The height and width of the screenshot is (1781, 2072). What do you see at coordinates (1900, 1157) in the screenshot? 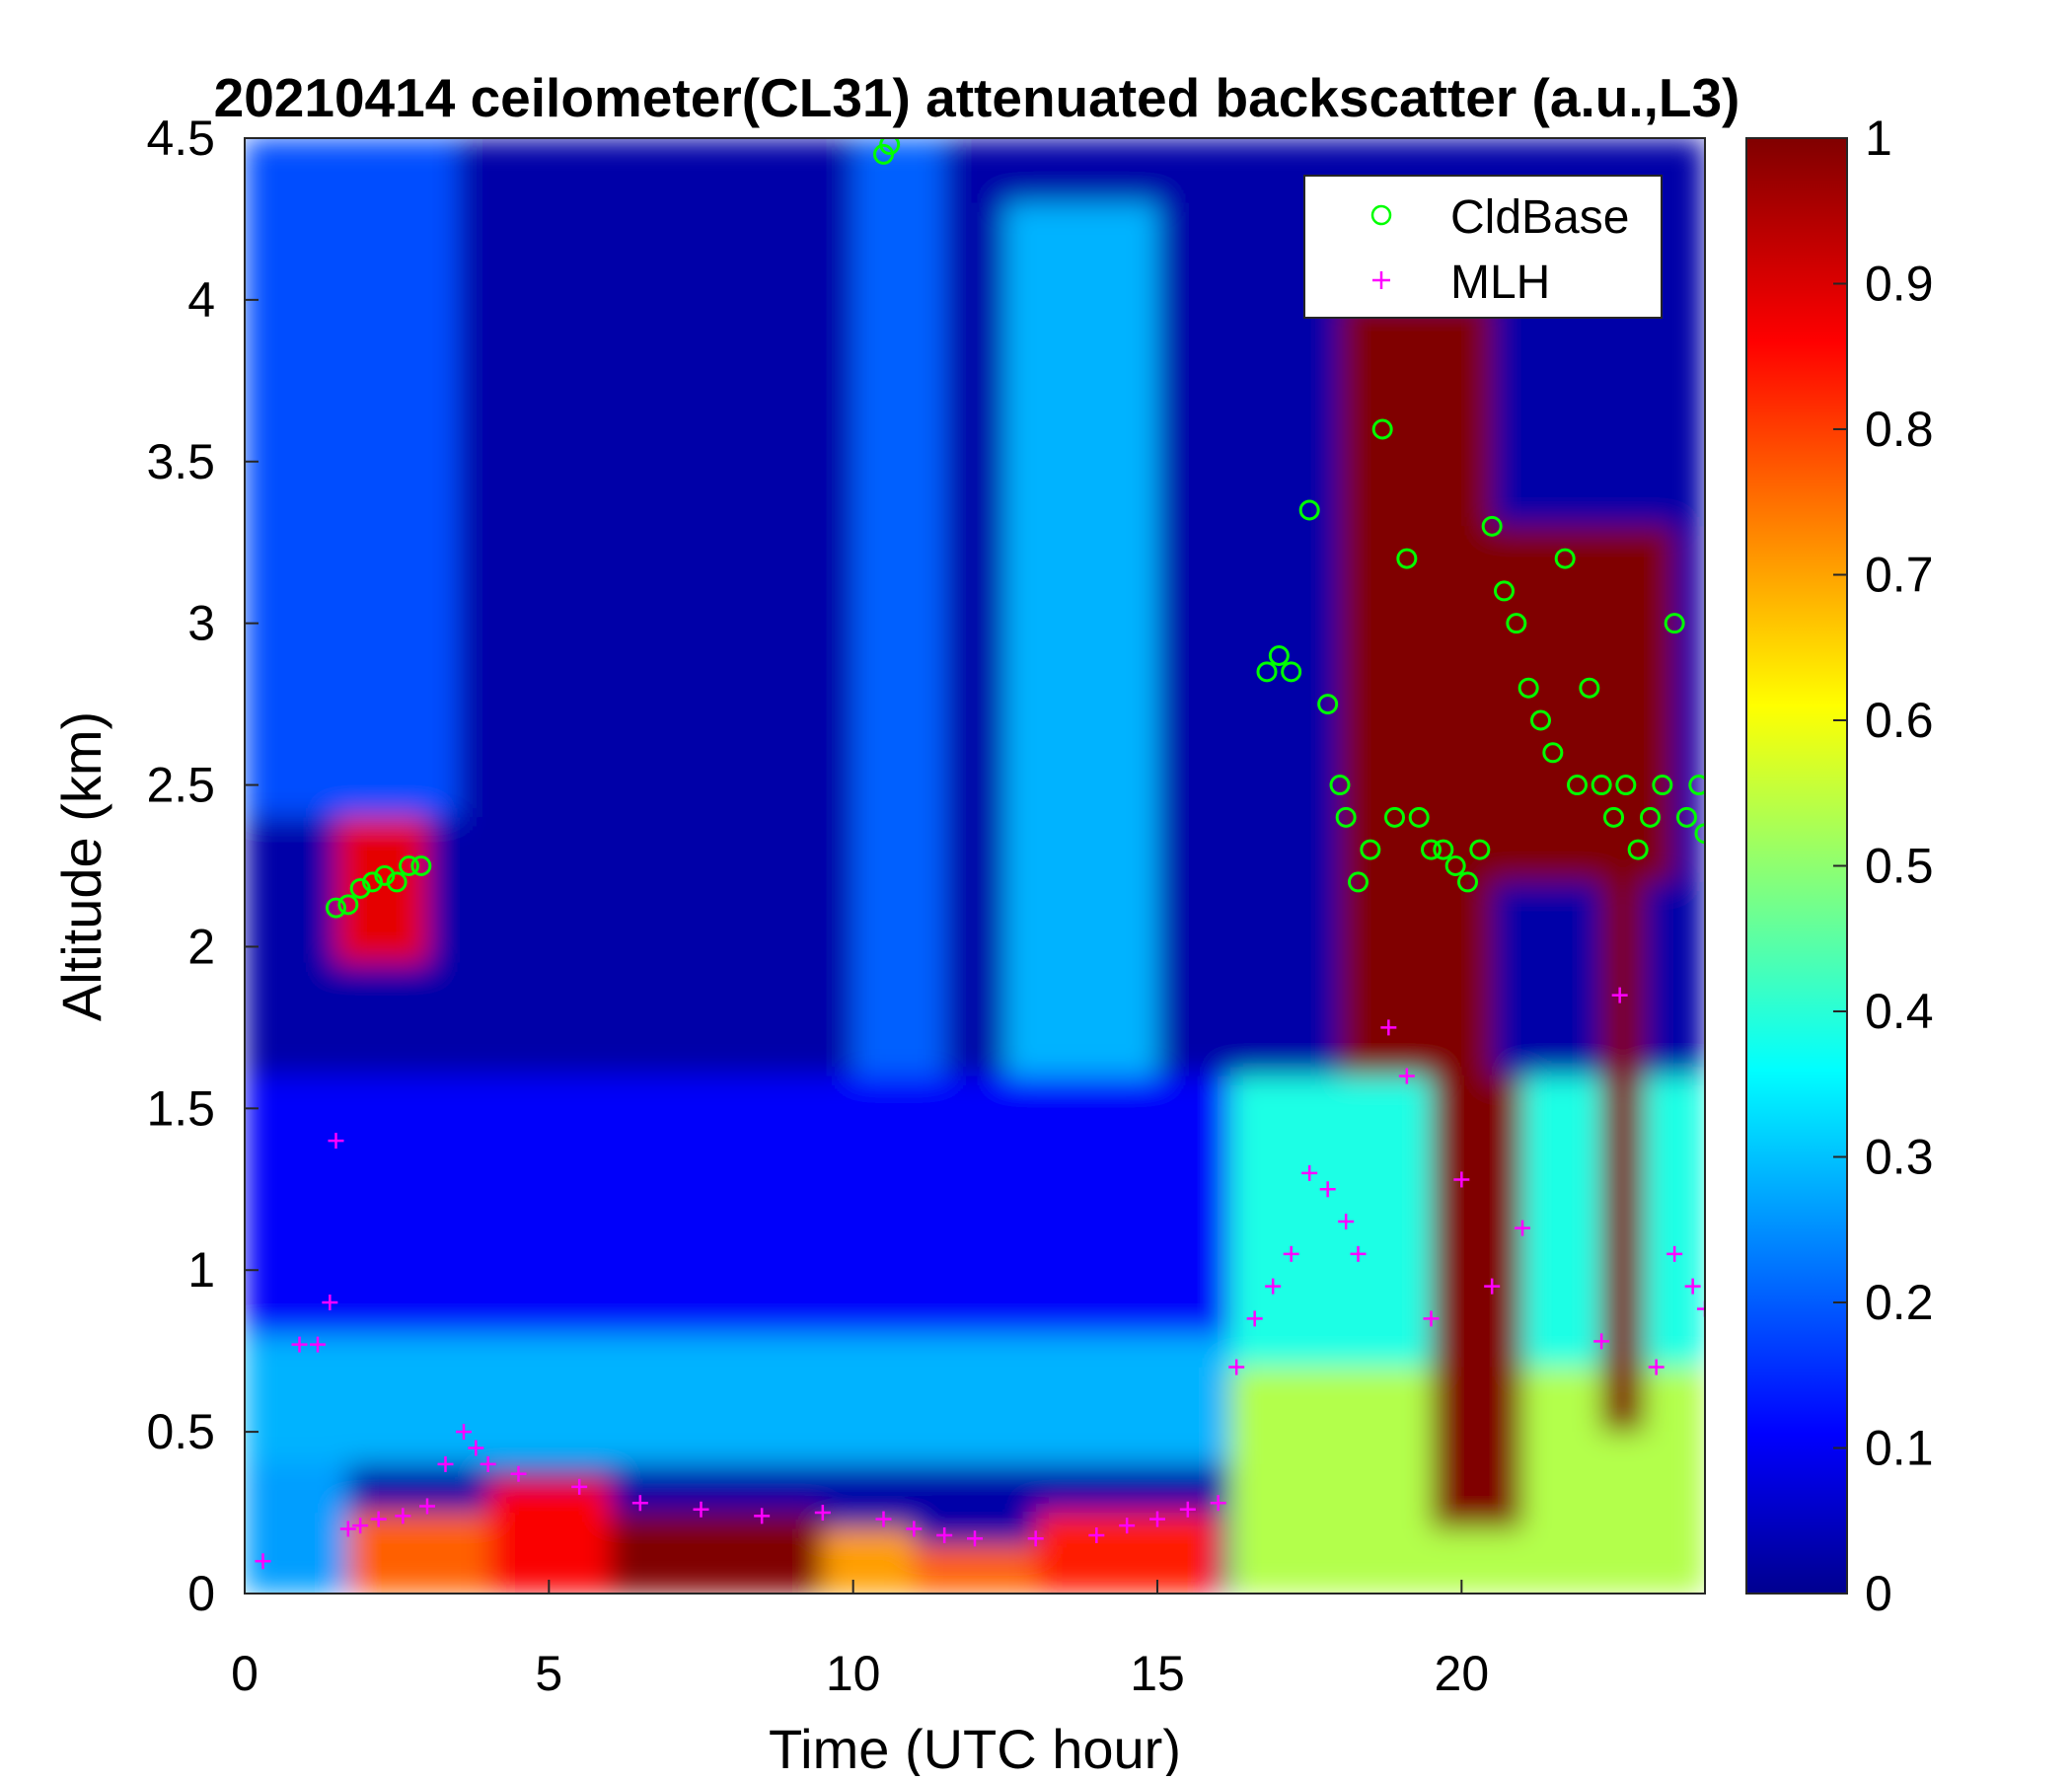
I see `colorbar-tick-label: 0.3` at bounding box center [1900, 1157].